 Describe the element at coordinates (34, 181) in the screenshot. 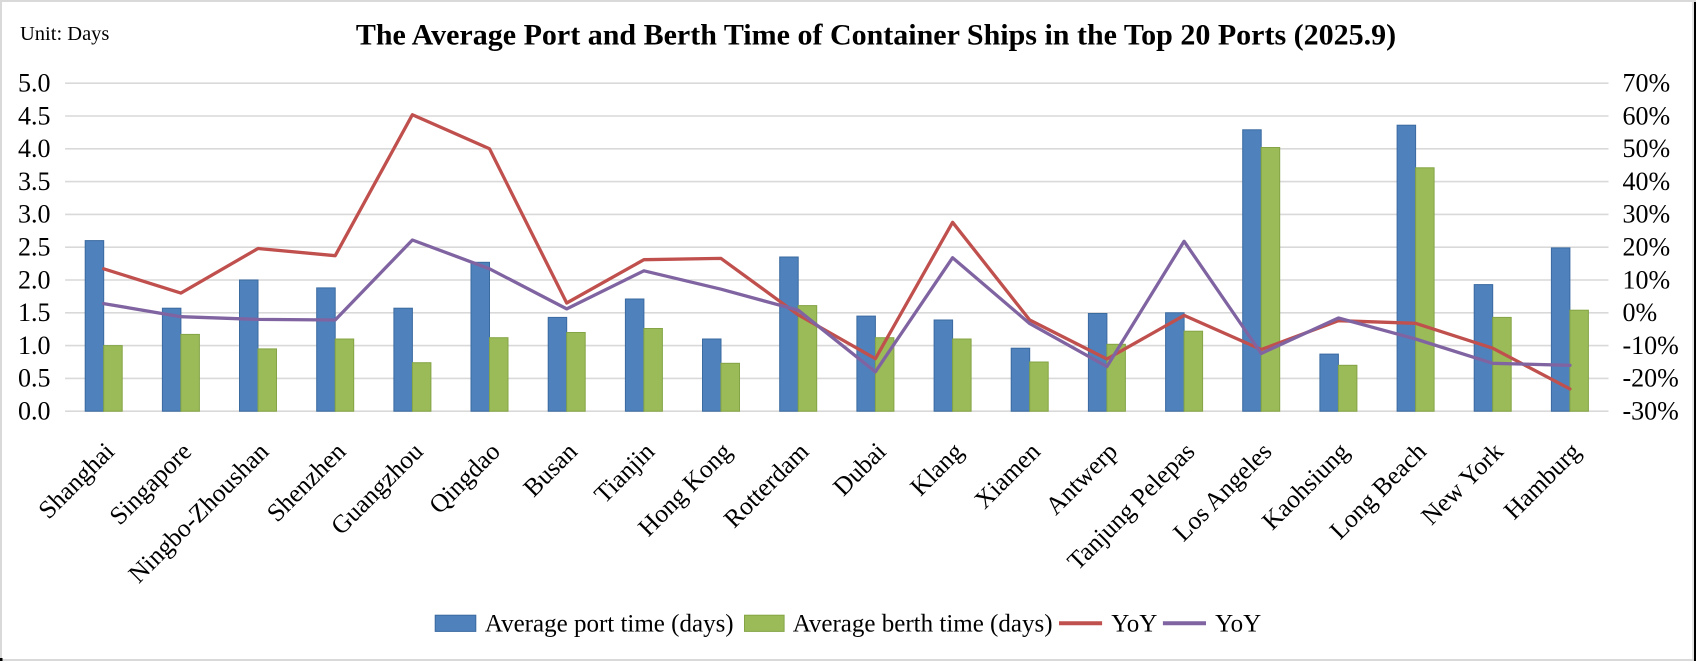

I see `svg-text: 3.5` at that location.